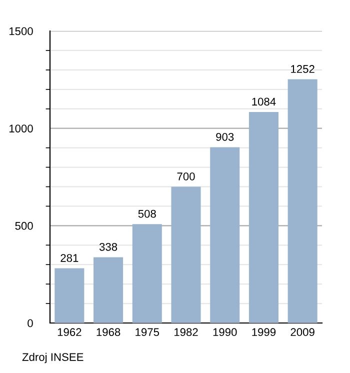  Describe the element at coordinates (225, 332) in the screenshot. I see `x-tick-label: 1990` at that location.